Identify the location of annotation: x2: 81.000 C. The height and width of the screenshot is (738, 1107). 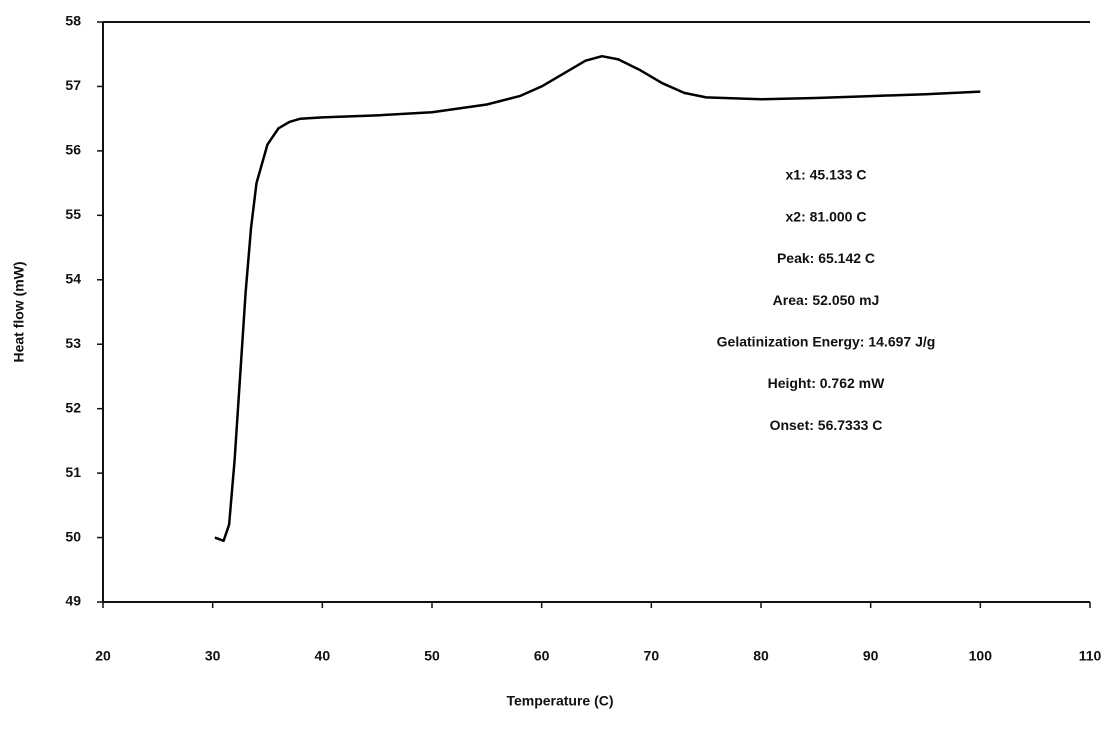
(826, 216).